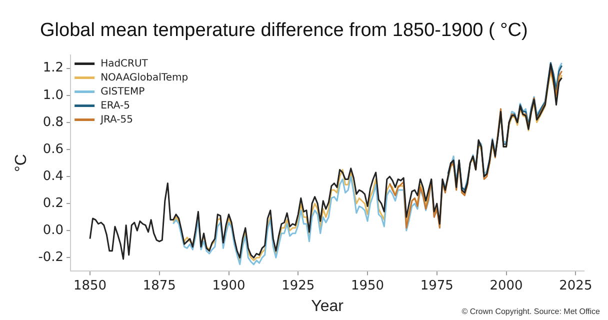 This screenshot has width=608, height=320. I want to click on y-tick-label: 1.0, so click(53, 95).